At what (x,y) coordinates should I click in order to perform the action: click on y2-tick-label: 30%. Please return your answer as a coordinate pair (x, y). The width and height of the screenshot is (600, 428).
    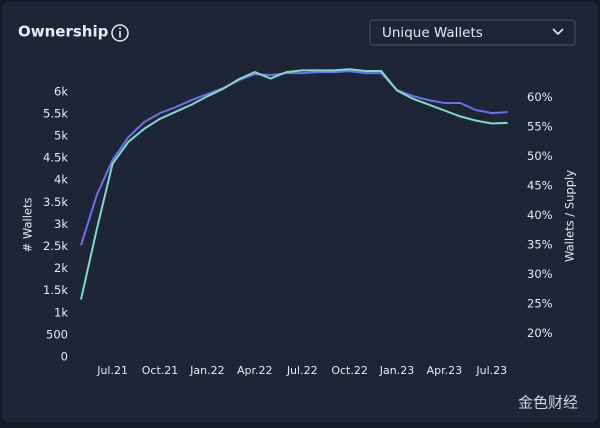
    Looking at the image, I should click on (540, 274).